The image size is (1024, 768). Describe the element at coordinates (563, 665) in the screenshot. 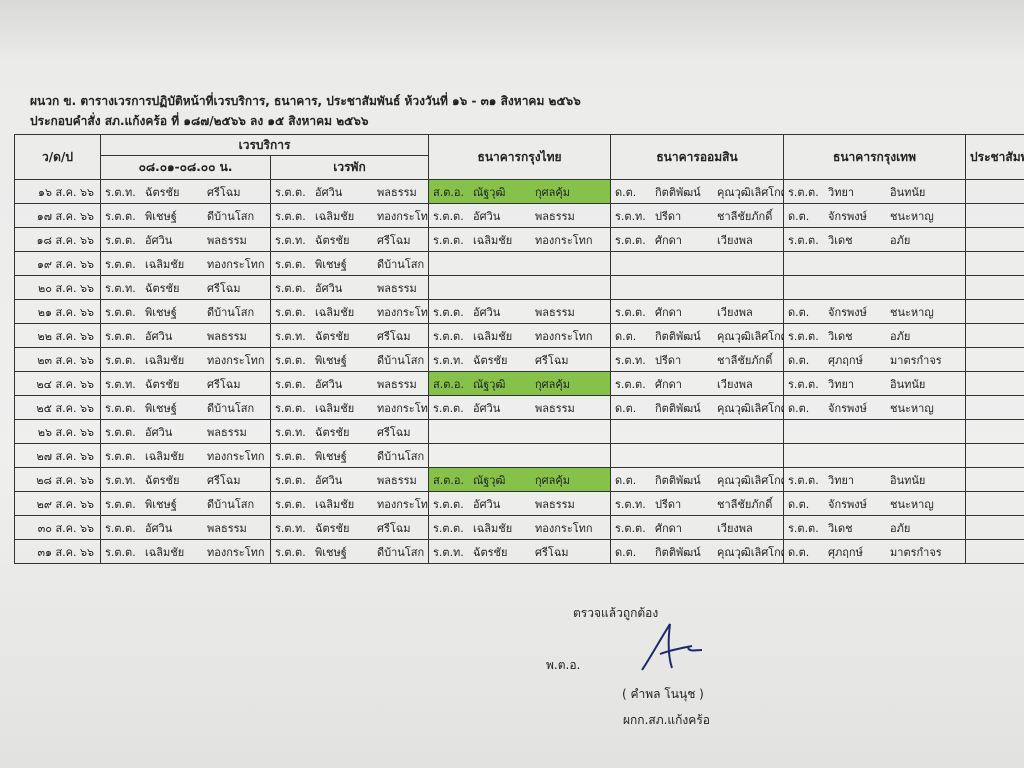

I see `signer-rank: พ.ต.อ.` at that location.